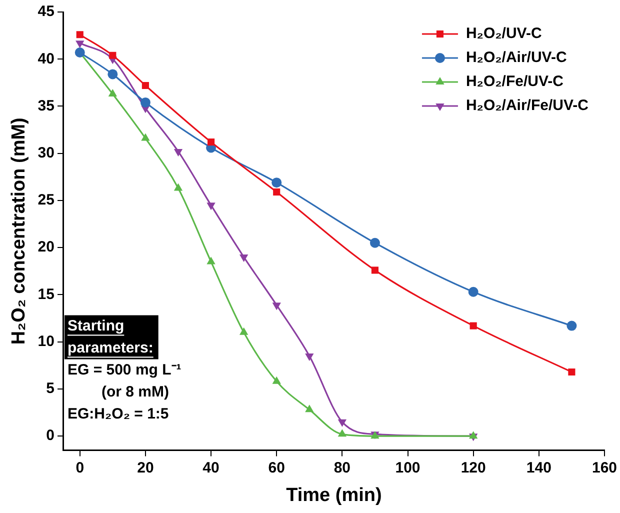 This screenshot has width=620, height=513. What do you see at coordinates (46, 200) in the screenshot?
I see `y-tick-label: 25` at bounding box center [46, 200].